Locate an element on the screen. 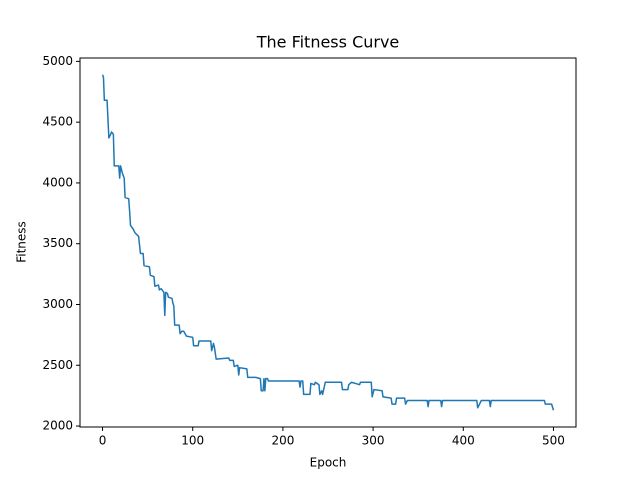  y-axis-label: Fitness is located at coordinates (22, 242).